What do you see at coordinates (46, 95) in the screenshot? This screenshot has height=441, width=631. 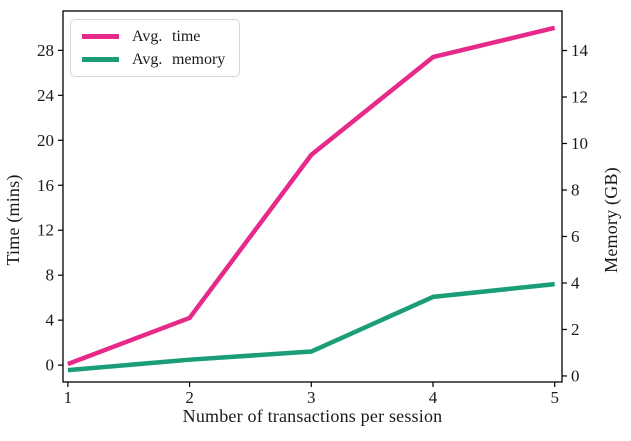 I see `left-tick-label: 24` at bounding box center [46, 95].